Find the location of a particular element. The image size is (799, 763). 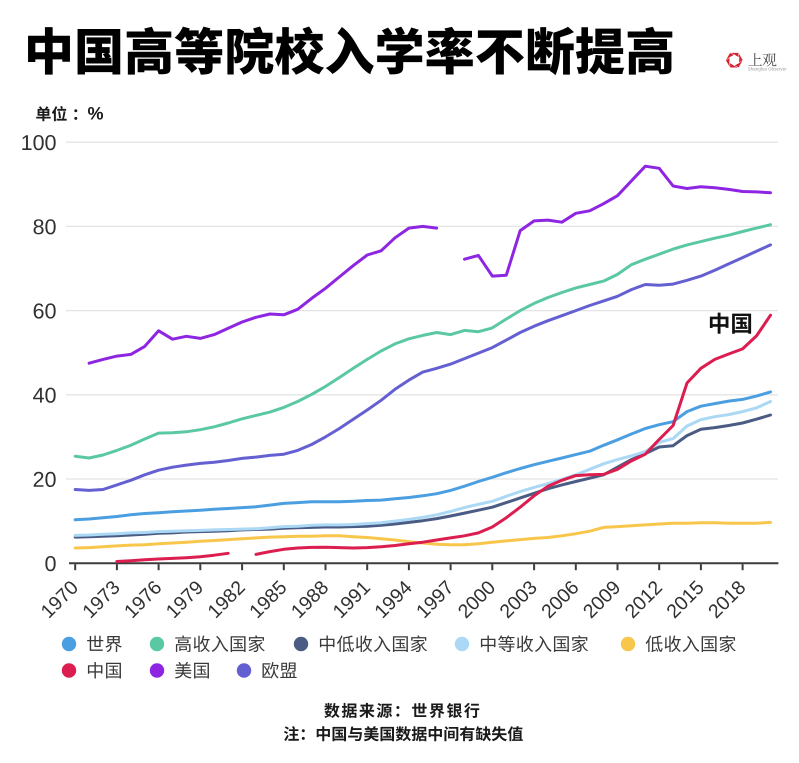

svg-text: Shanghai Observer is located at coordinates (767, 68).